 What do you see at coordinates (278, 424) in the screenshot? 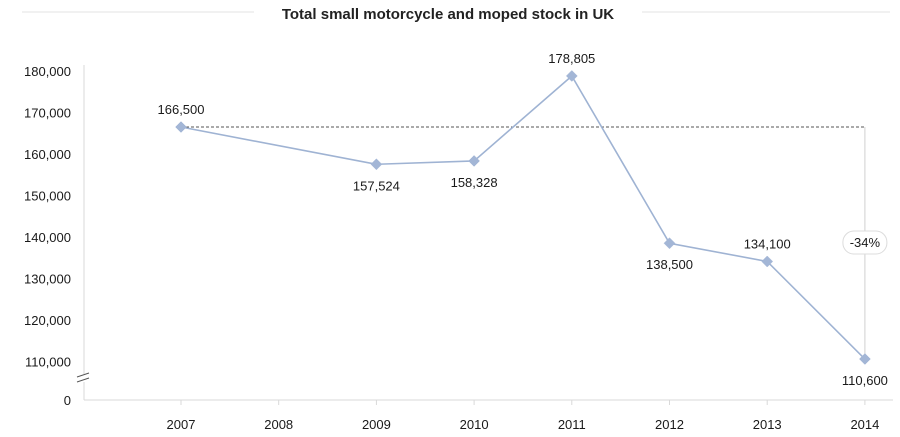
I see `x-tick-label: 2008` at bounding box center [278, 424].